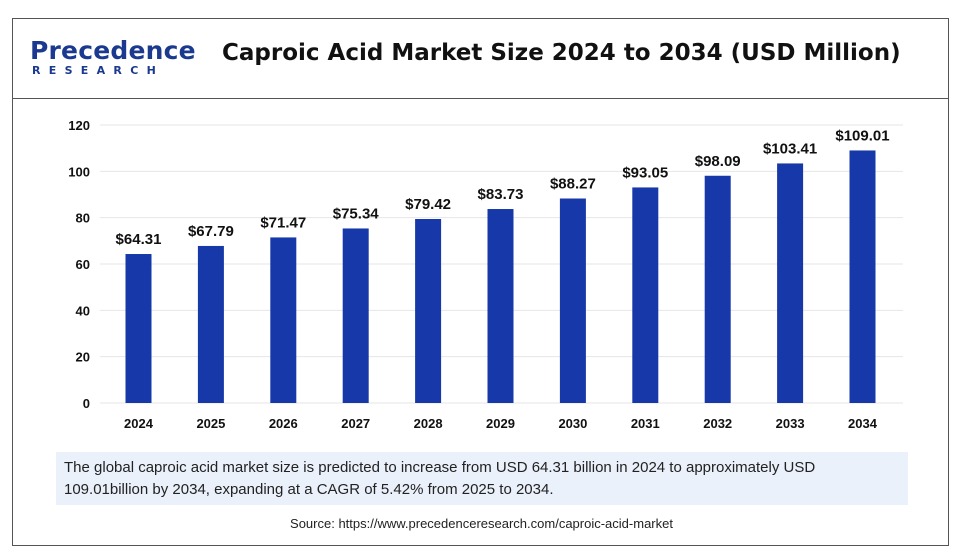 The image size is (963, 556). What do you see at coordinates (83, 264) in the screenshot?
I see `y-tick-label: 60` at bounding box center [83, 264].